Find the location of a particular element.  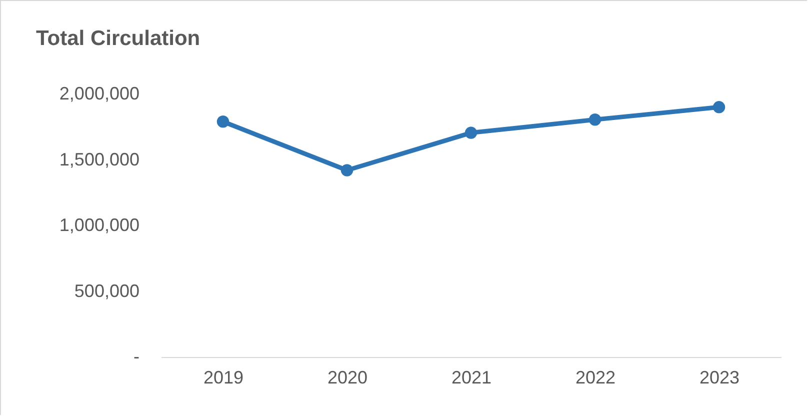

y-tick-label: - is located at coordinates (137, 356).